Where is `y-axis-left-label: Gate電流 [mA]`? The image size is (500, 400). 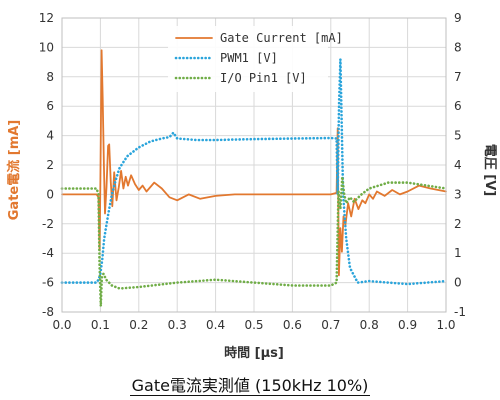
y-axis-left-label: Gate電流 [mA] is located at coordinates (14, 170).